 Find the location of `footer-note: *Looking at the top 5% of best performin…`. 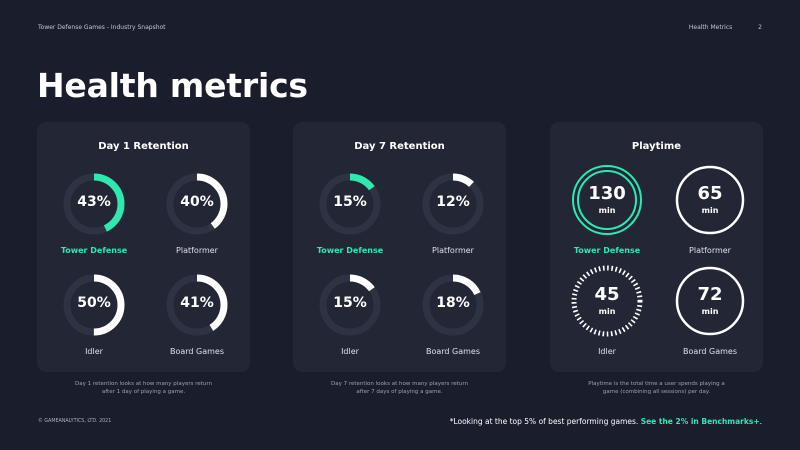

footer-note: *Looking at the top 5% of best performin… is located at coordinates (606, 421).